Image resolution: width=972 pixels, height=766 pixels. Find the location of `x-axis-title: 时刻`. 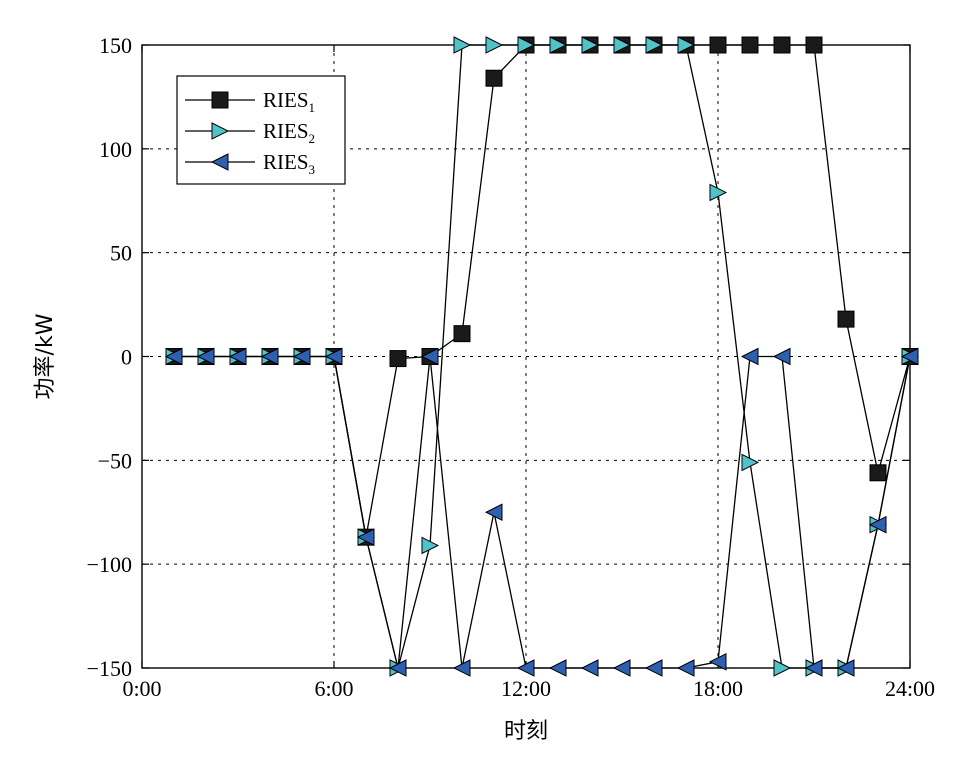

x-axis-title: 时刻 is located at coordinates (526, 731).